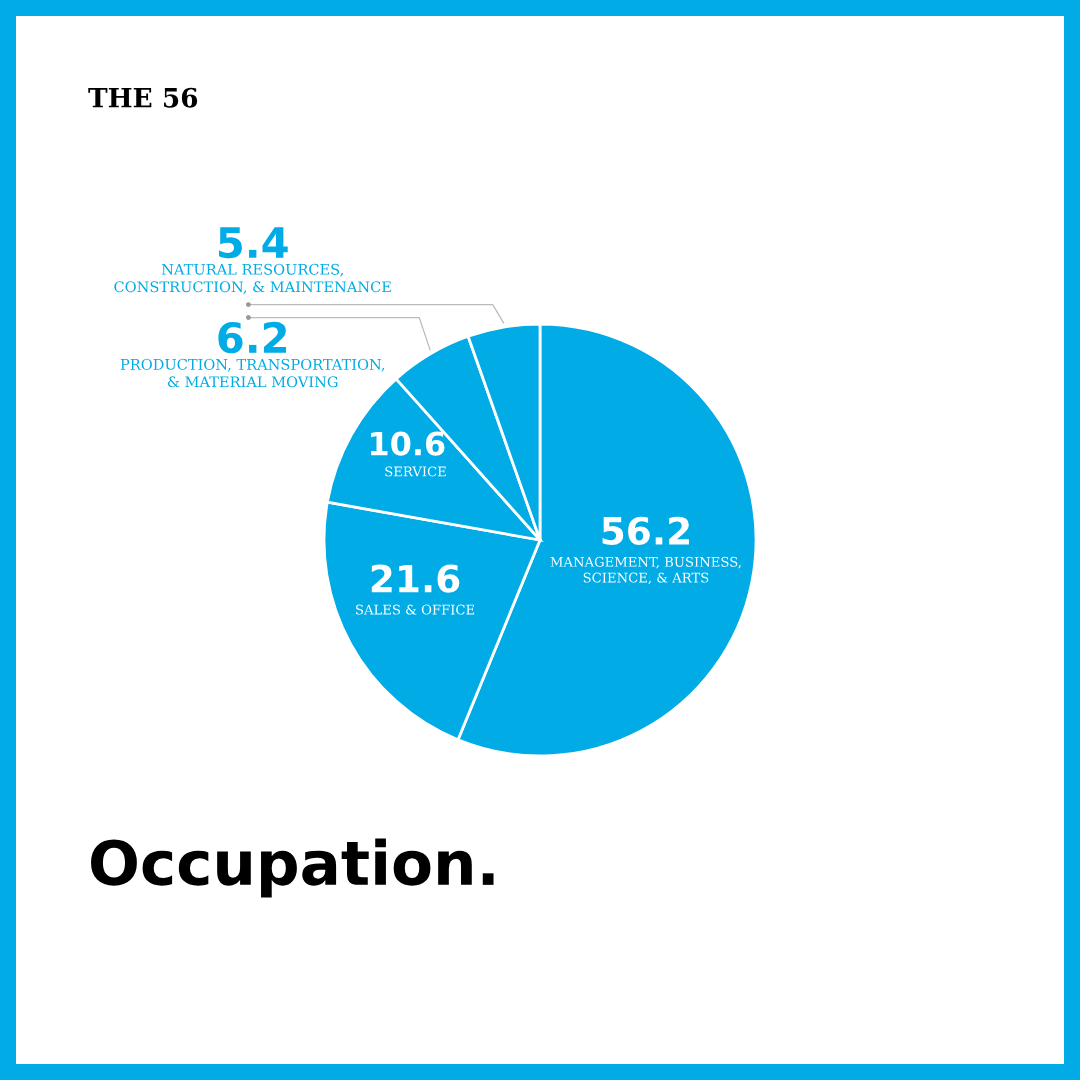 Image resolution: width=1080 pixels, height=1080 pixels. Describe the element at coordinates (645, 530) in the screenshot. I see `data-label: 56.2` at that location.